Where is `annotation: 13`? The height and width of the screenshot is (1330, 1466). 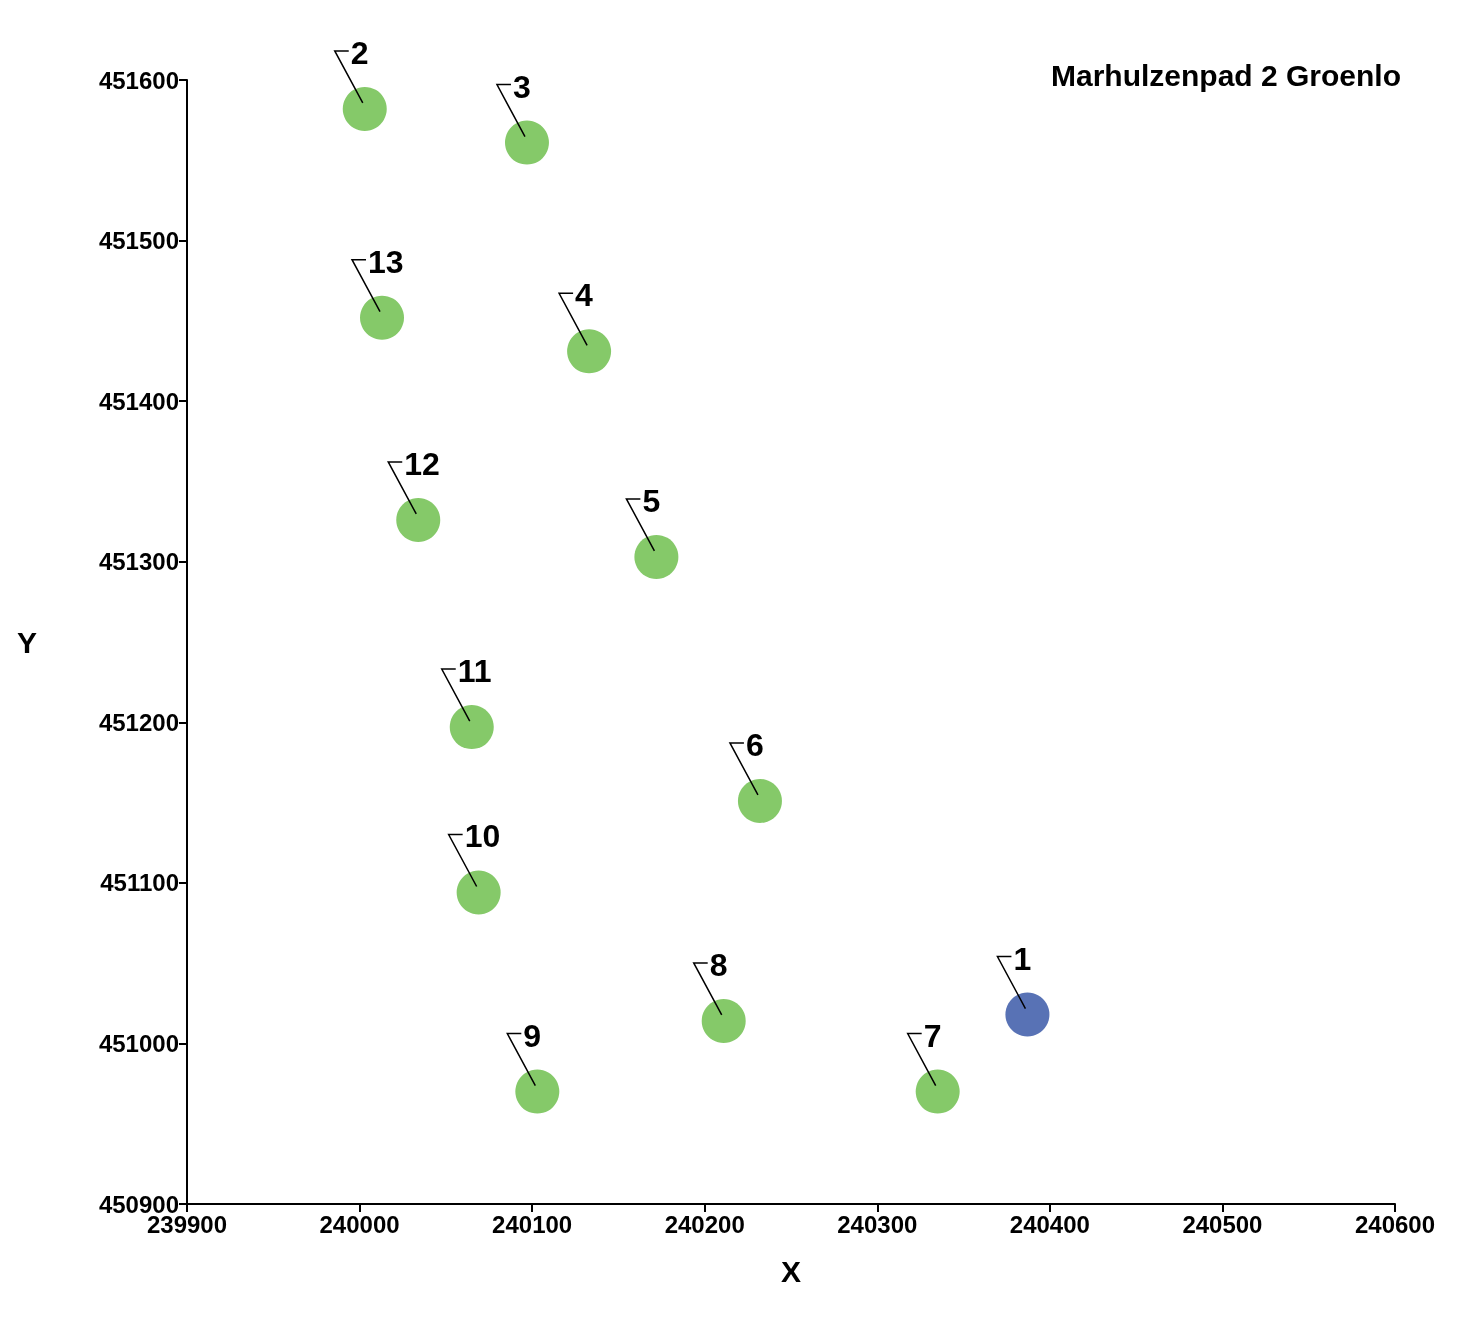
annotation: 13 is located at coordinates (386, 261).